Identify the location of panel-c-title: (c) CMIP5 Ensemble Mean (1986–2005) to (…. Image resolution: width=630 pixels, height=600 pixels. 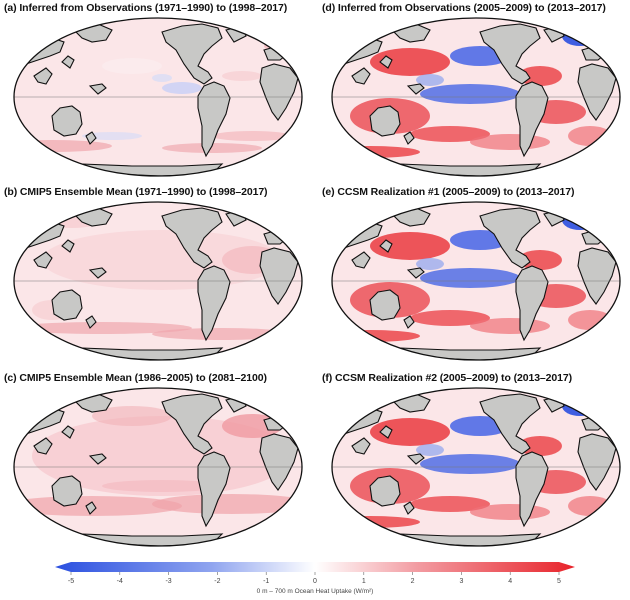
(135, 378).